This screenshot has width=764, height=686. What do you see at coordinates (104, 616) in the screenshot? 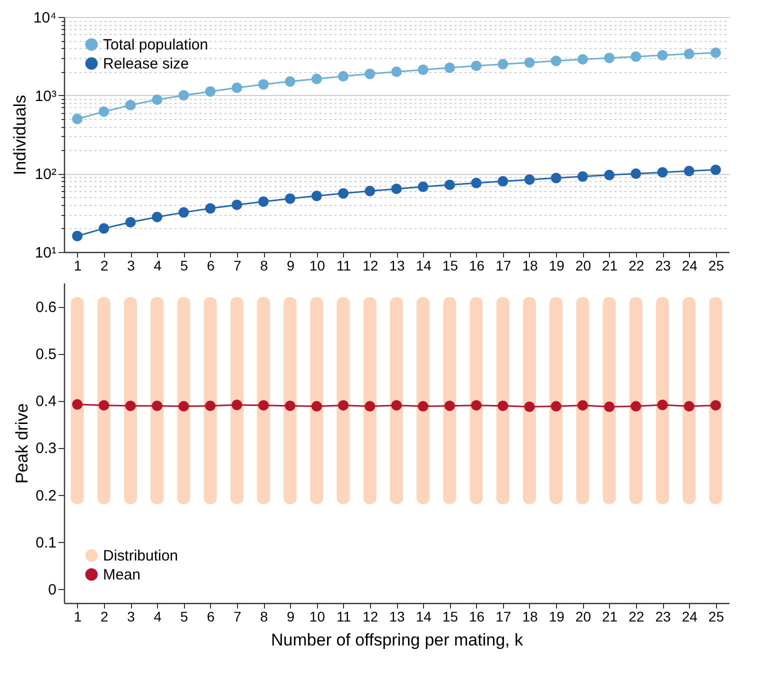
I see `x-tick-label: 2` at bounding box center [104, 616].